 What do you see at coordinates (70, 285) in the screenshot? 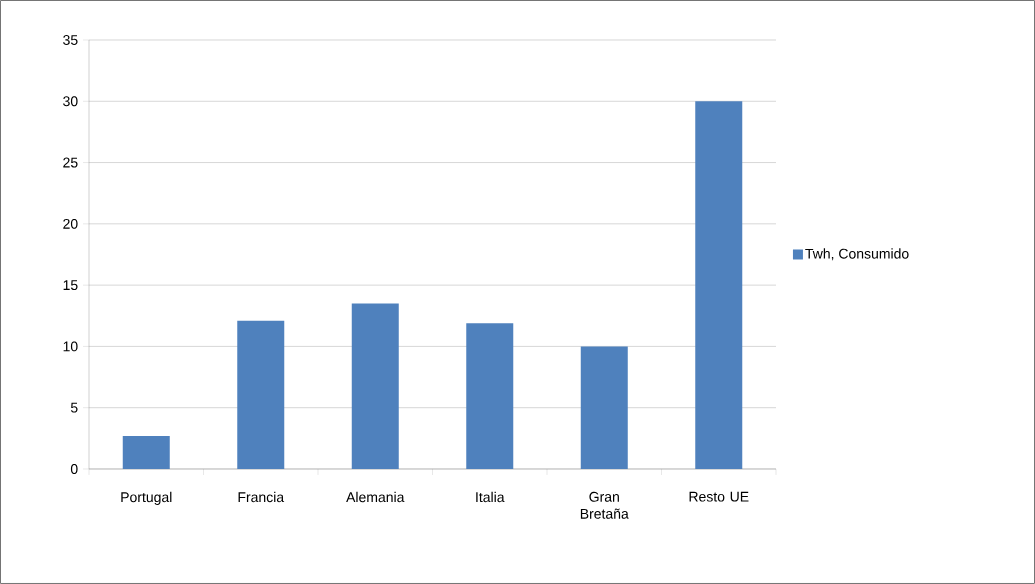
I see `y-tick-label: 15` at bounding box center [70, 285].